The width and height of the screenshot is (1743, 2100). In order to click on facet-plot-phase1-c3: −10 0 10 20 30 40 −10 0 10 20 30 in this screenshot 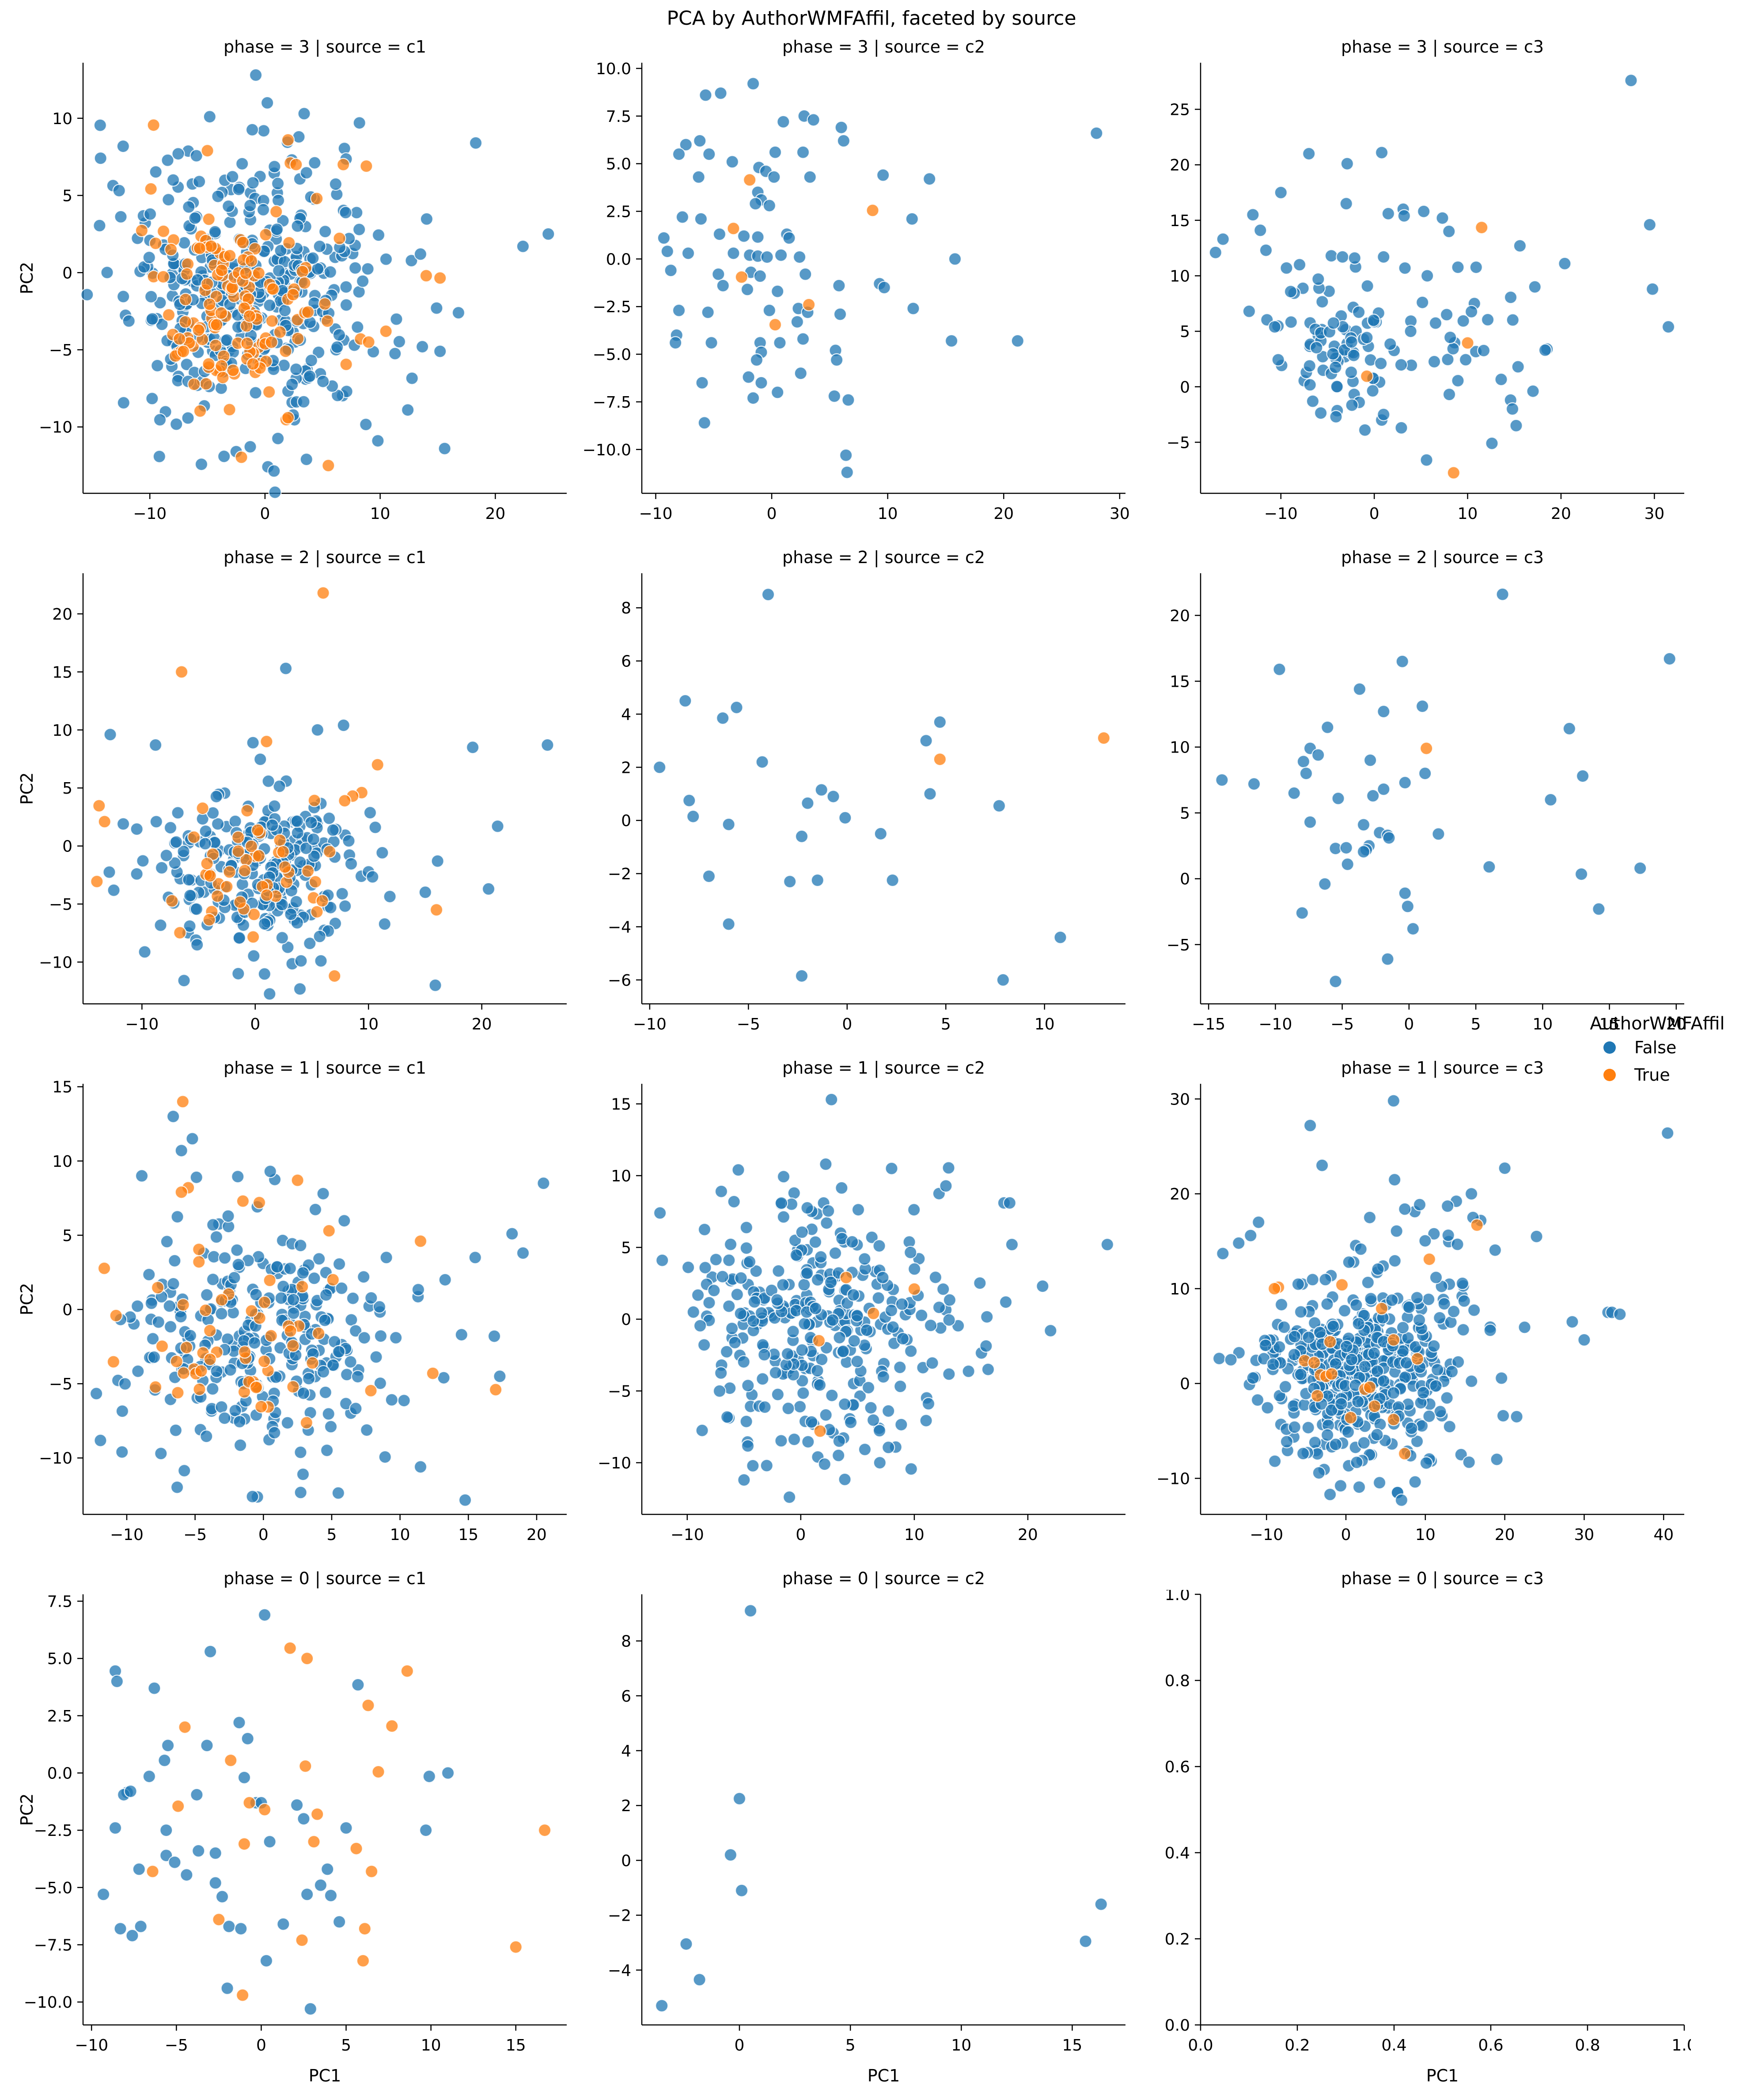, I will do `click(1420, 1314)`.